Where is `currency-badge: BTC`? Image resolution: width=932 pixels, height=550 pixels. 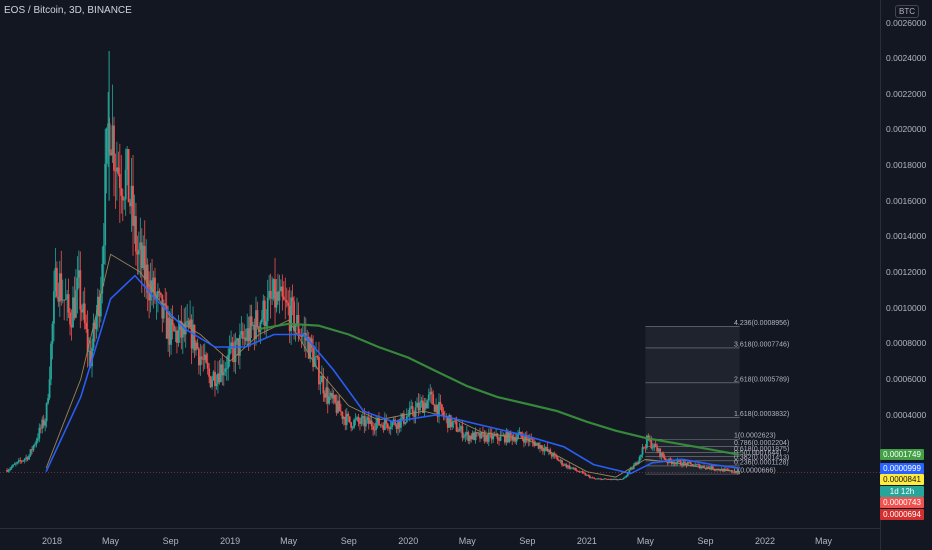
currency-badge: BTC is located at coordinates (907, 11).